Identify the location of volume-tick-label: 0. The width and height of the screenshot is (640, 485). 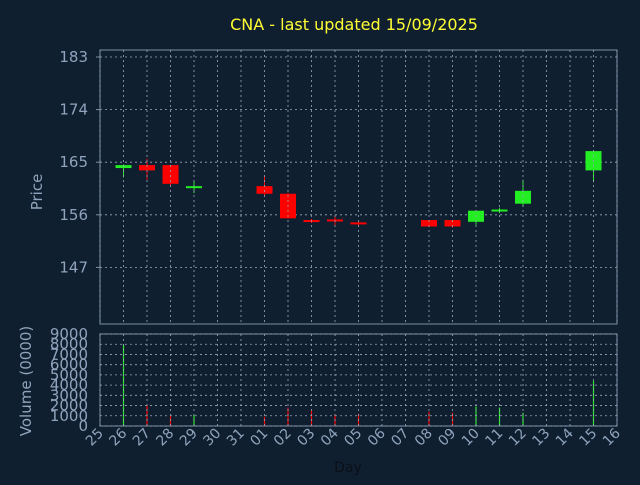
(83, 426).